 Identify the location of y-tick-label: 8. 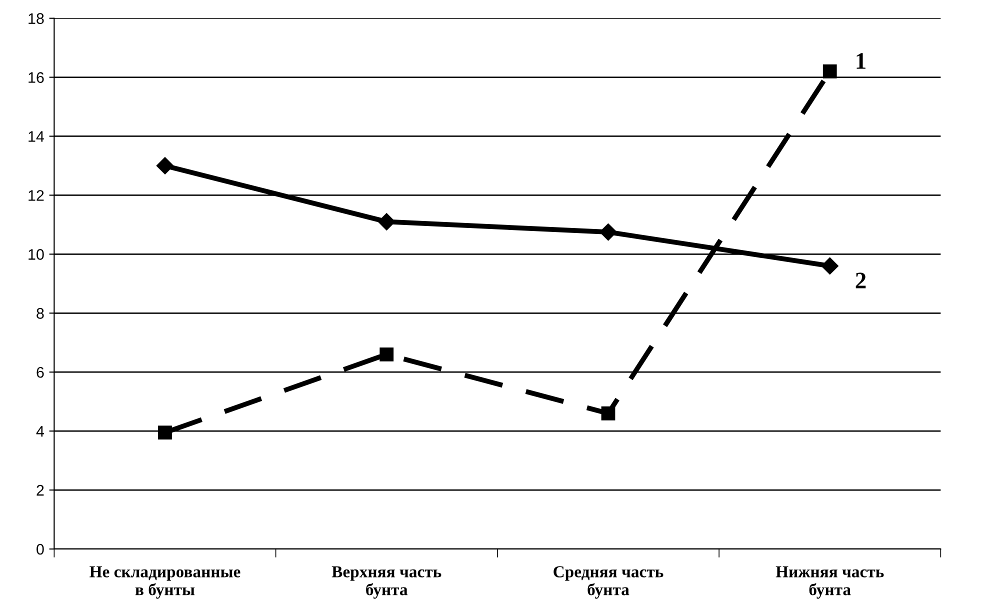
(40, 313).